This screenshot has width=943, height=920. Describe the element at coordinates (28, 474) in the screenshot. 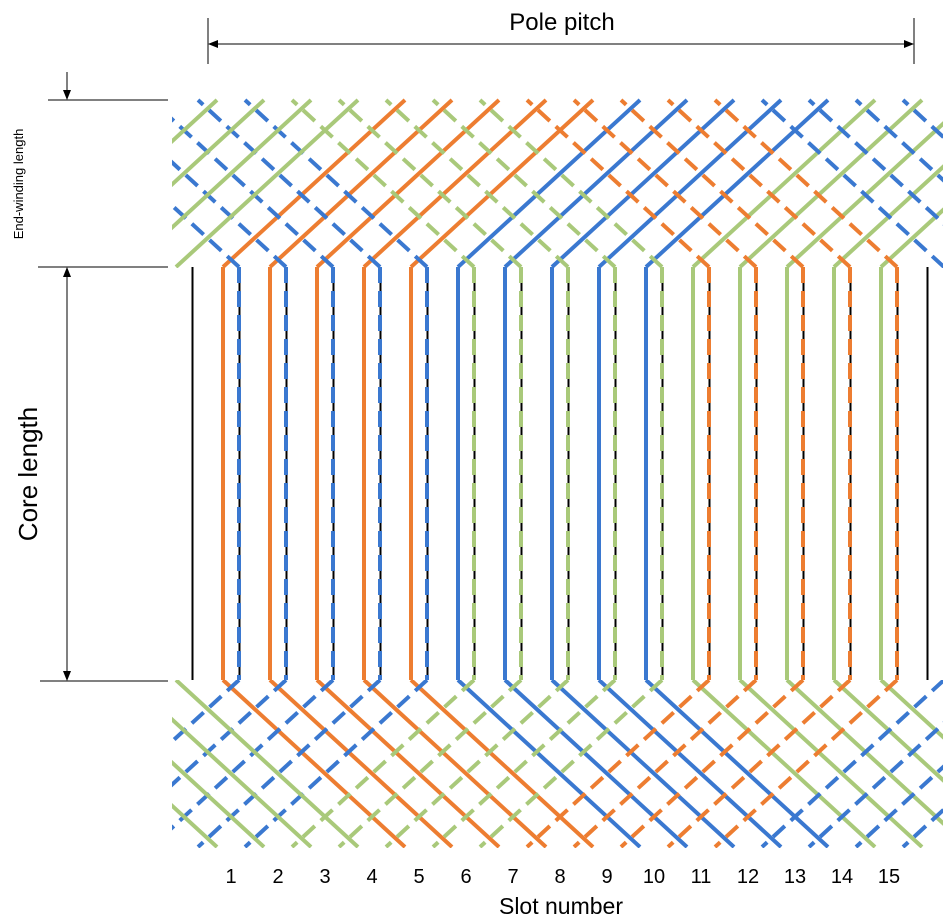

I see `core-length-label: Core length` at that location.